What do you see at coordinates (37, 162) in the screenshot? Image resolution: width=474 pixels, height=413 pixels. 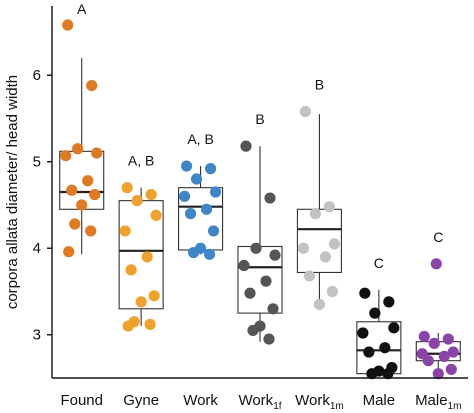 I see `y-tick-label: 5` at bounding box center [37, 162].